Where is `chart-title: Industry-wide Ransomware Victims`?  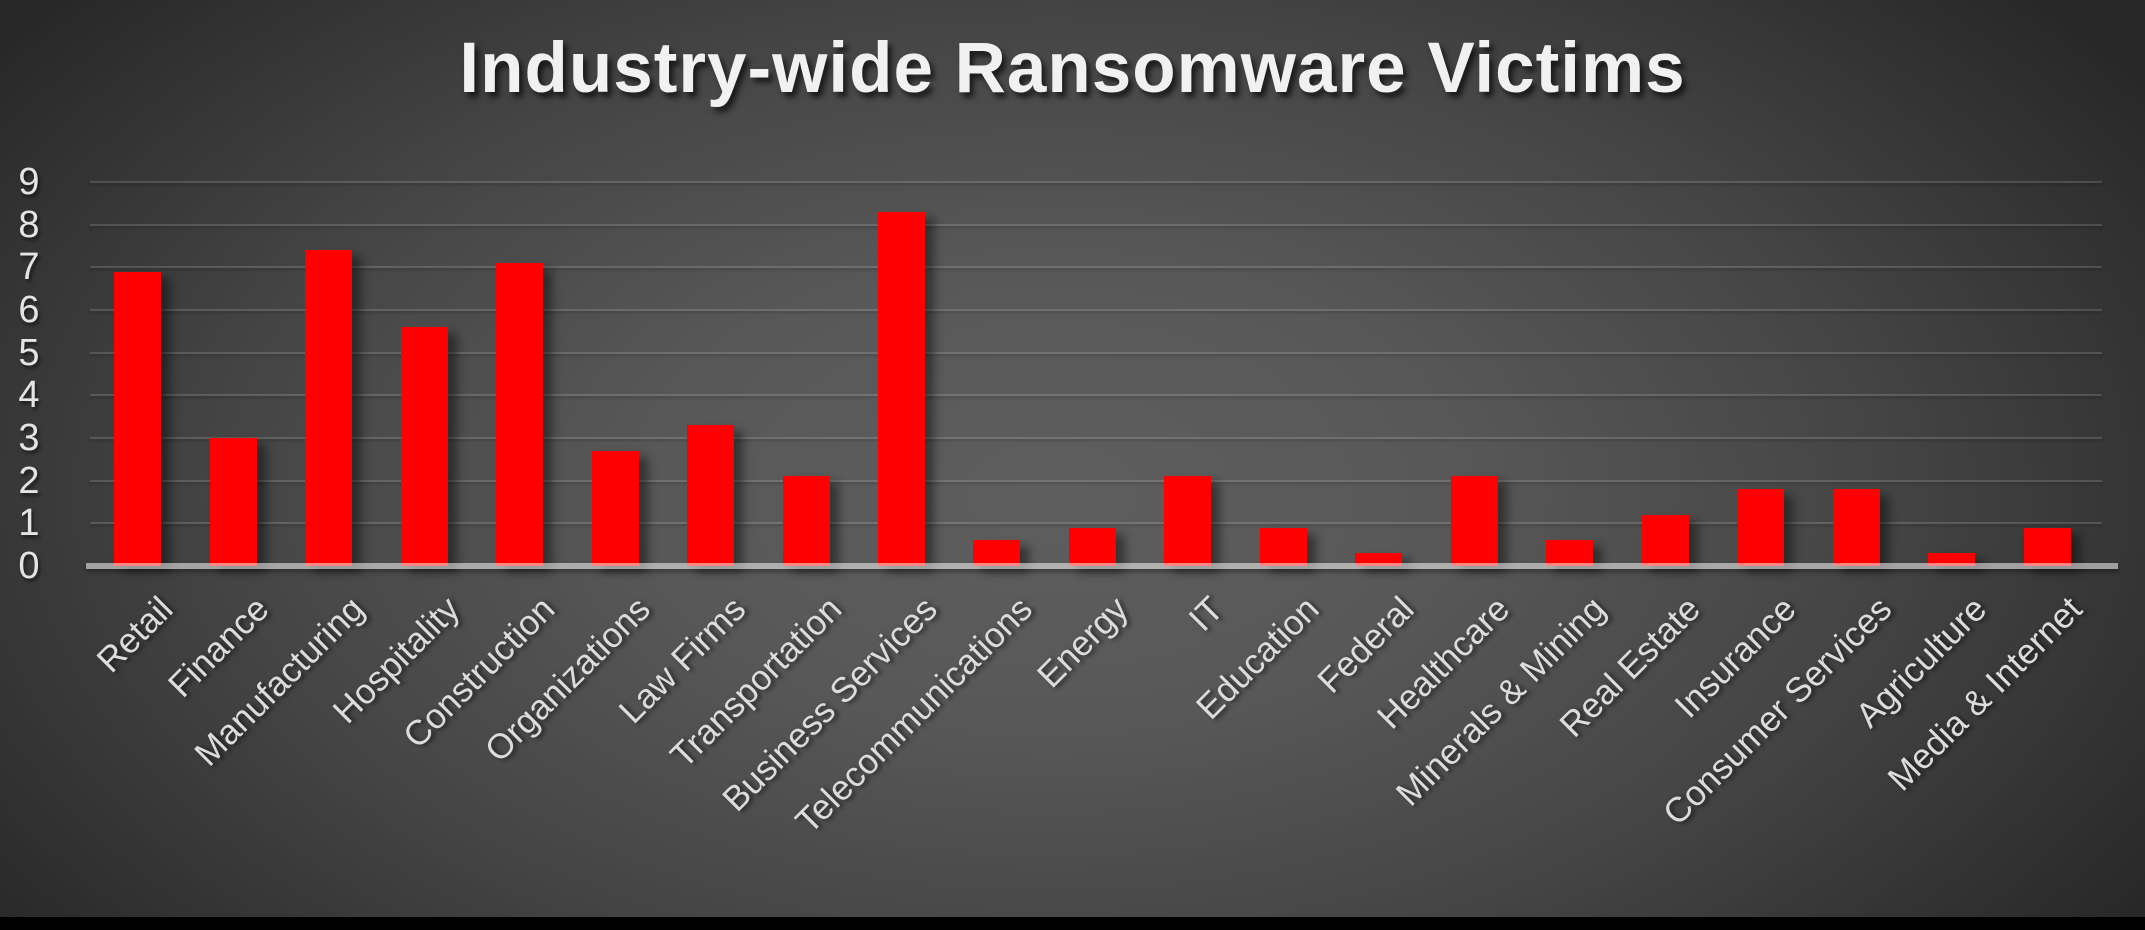 chart-title: Industry-wide Ransomware Victims is located at coordinates (1072, 68).